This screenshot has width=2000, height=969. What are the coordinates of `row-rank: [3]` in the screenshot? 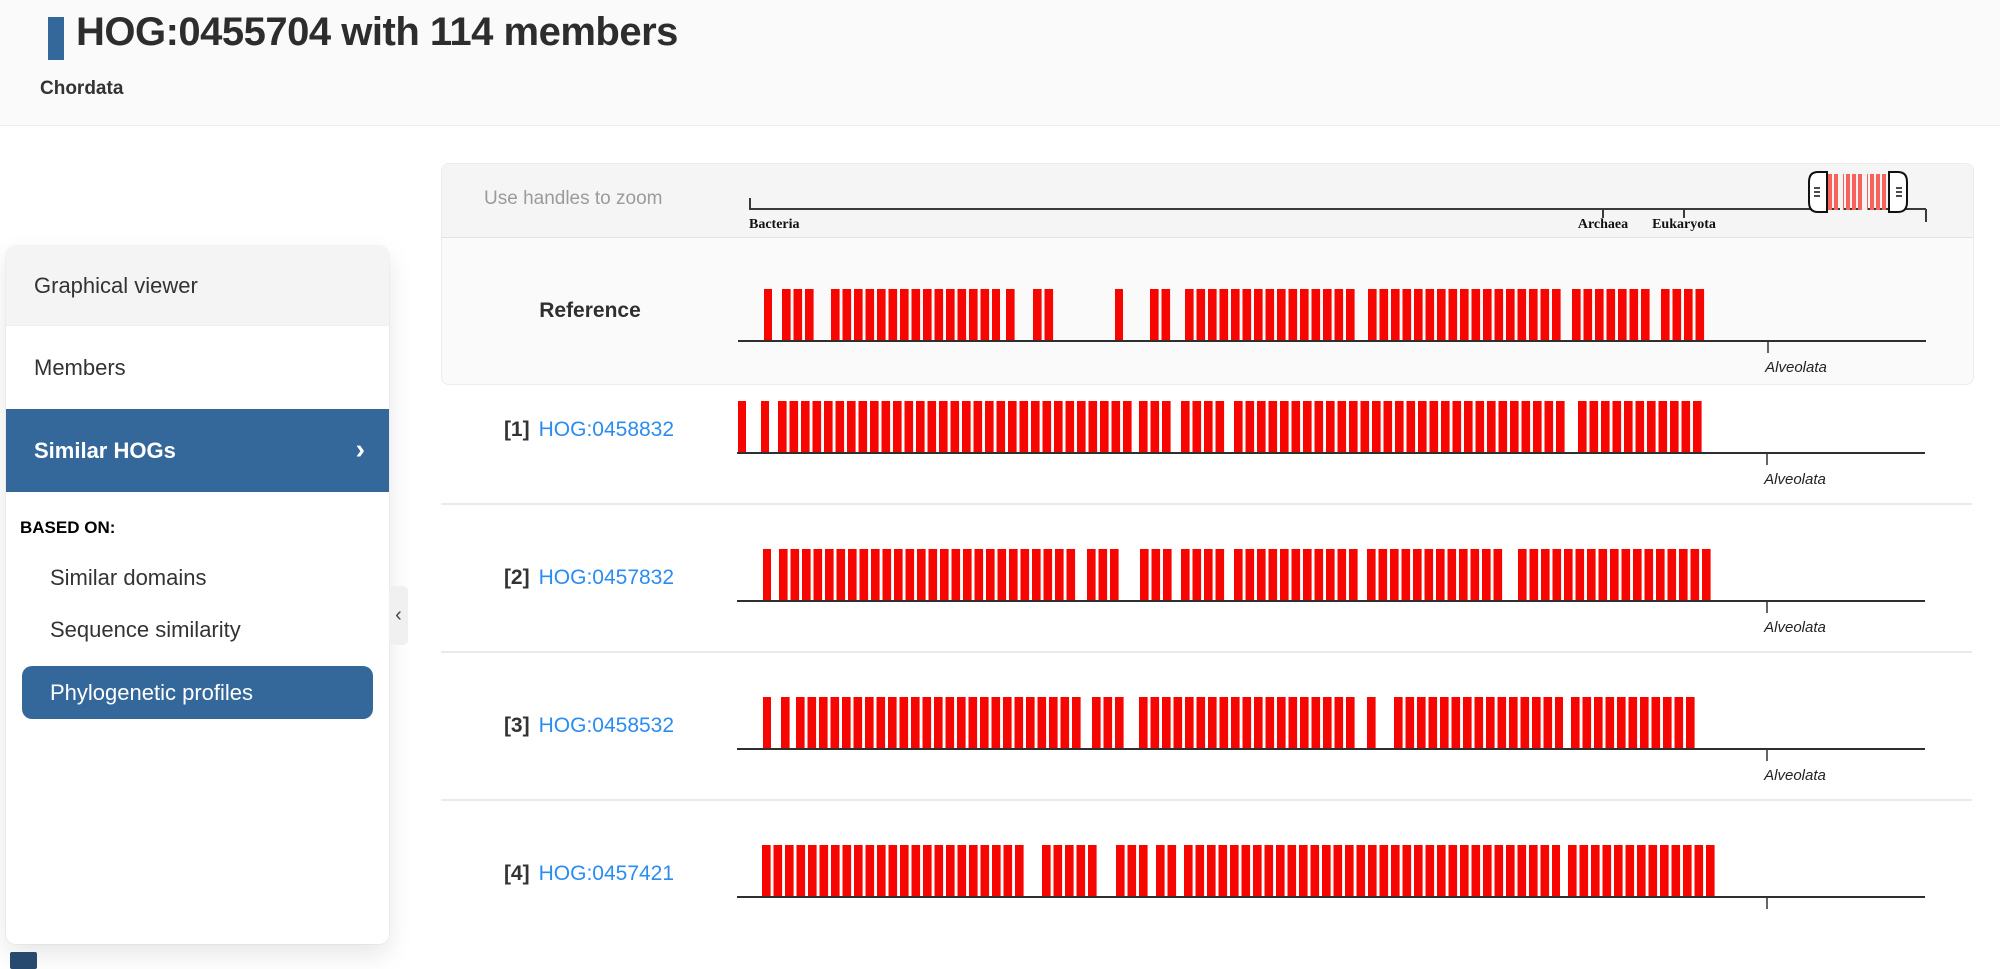 It's located at (516, 725).